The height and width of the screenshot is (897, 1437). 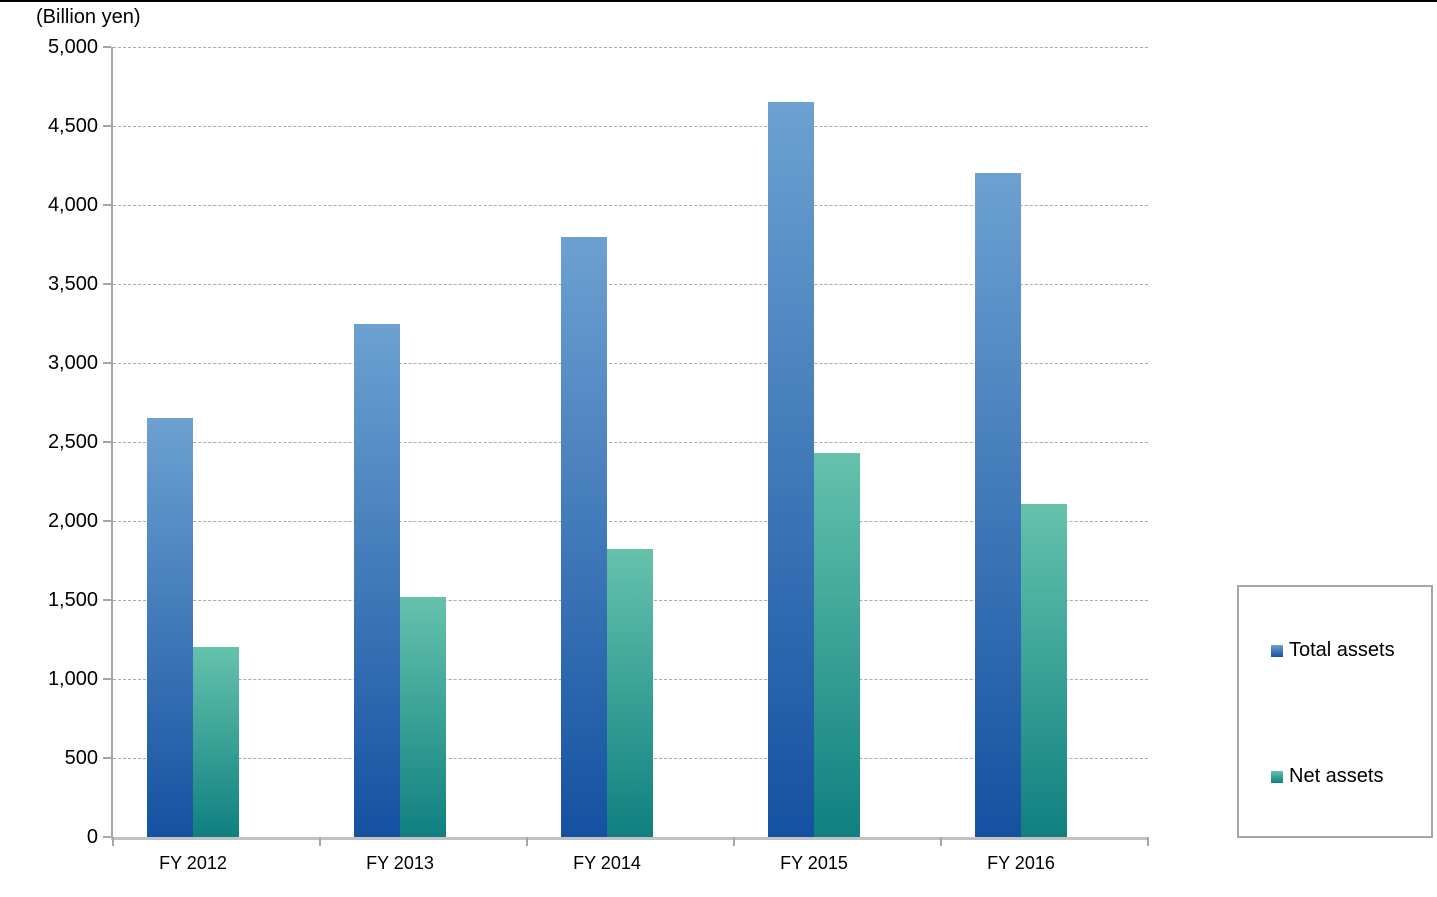 What do you see at coordinates (630, 693) in the screenshot?
I see `bar-net-assets-fy-2014` at bounding box center [630, 693].